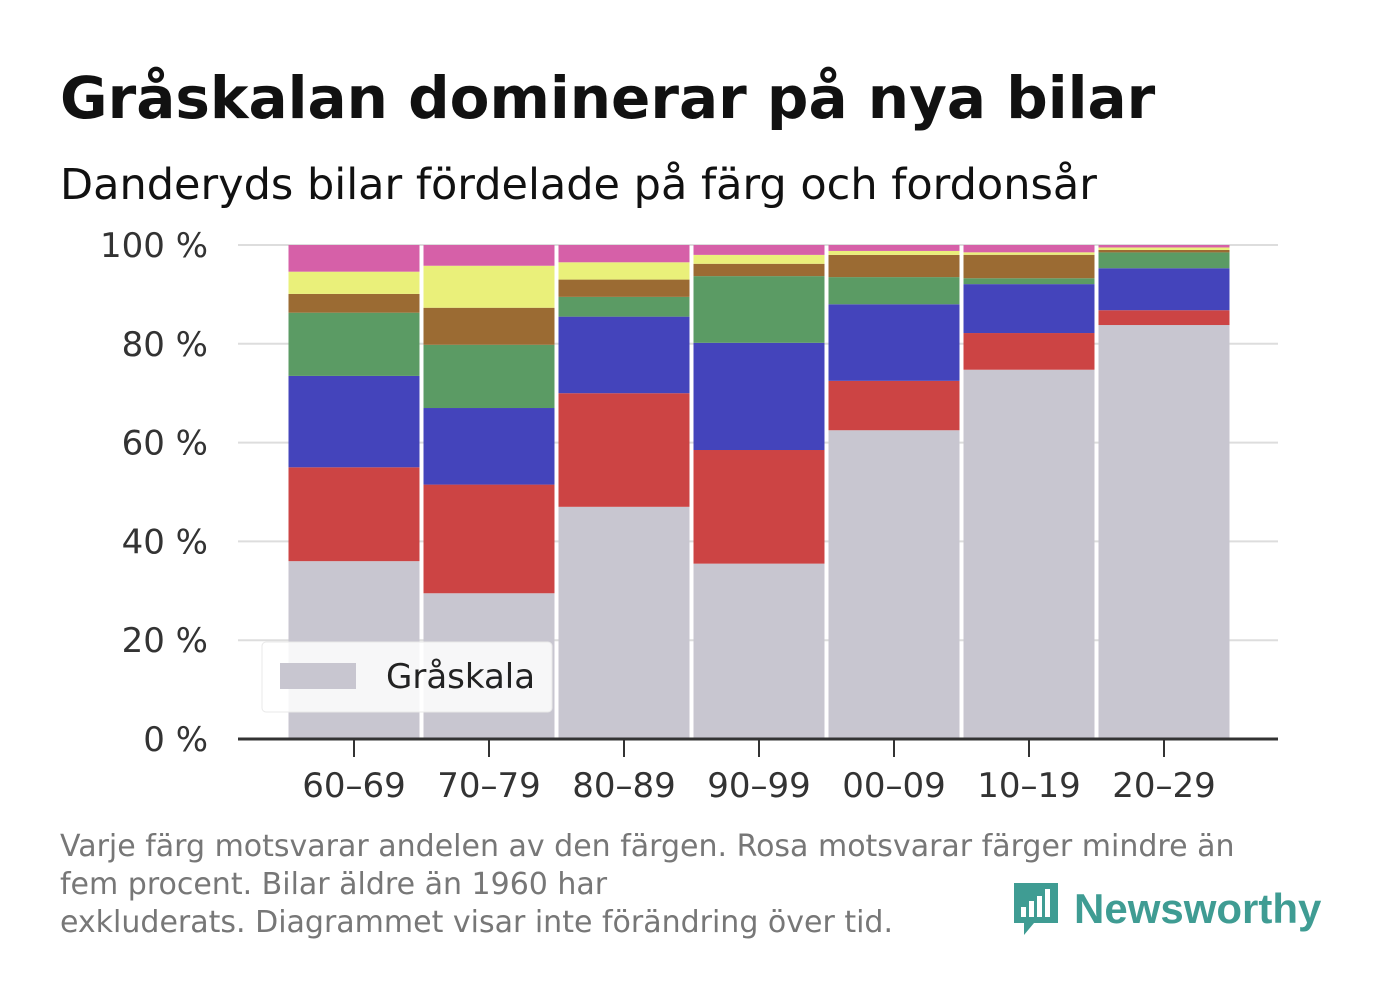 The width and height of the screenshot is (1382, 999). I want to click on x-tick-label: 60–69, so click(354, 786).